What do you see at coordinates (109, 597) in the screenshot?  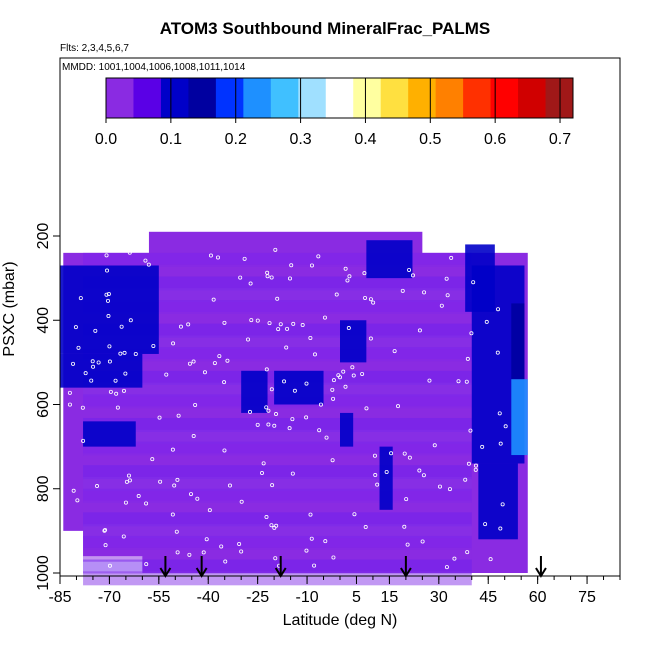 I see `x-tick-label: -70` at bounding box center [109, 597].